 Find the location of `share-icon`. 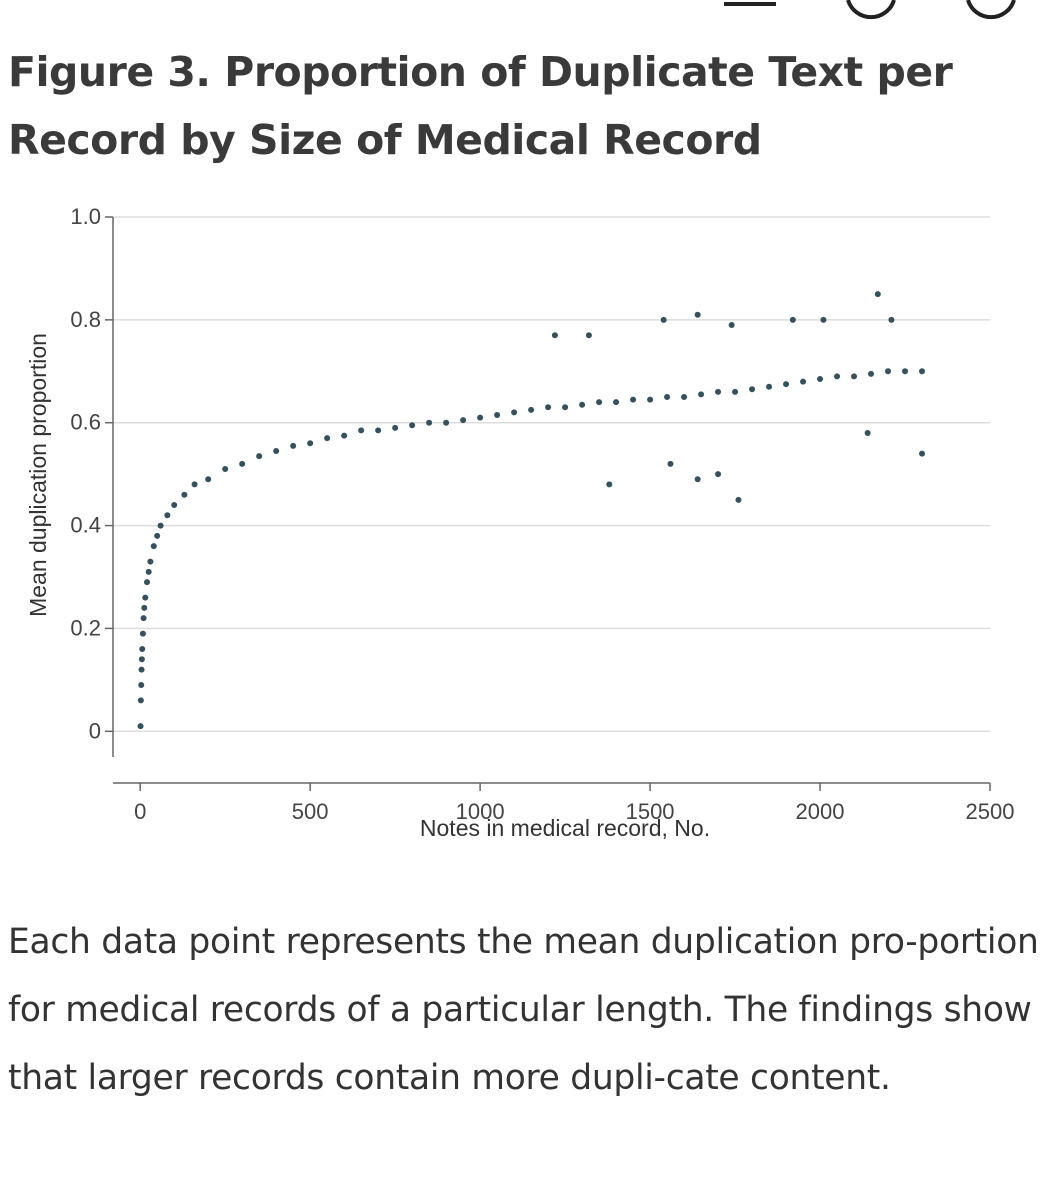

share-icon is located at coordinates (871, 10).